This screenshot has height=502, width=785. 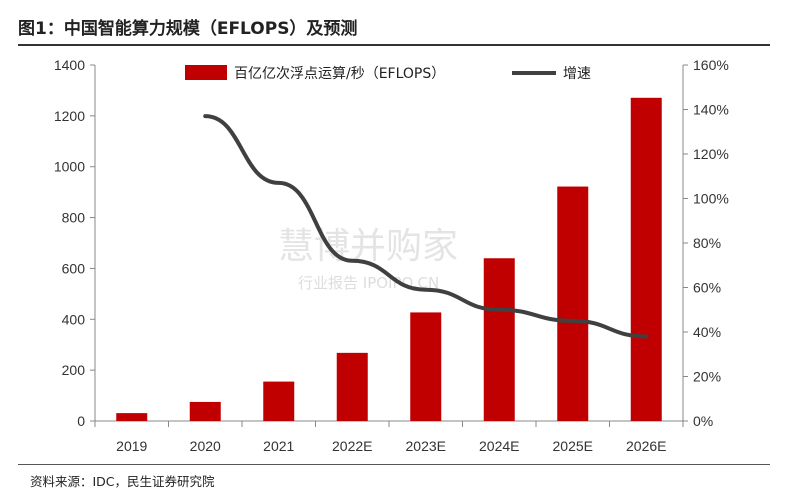 I want to click on title-rule, so click(x=394, y=45).